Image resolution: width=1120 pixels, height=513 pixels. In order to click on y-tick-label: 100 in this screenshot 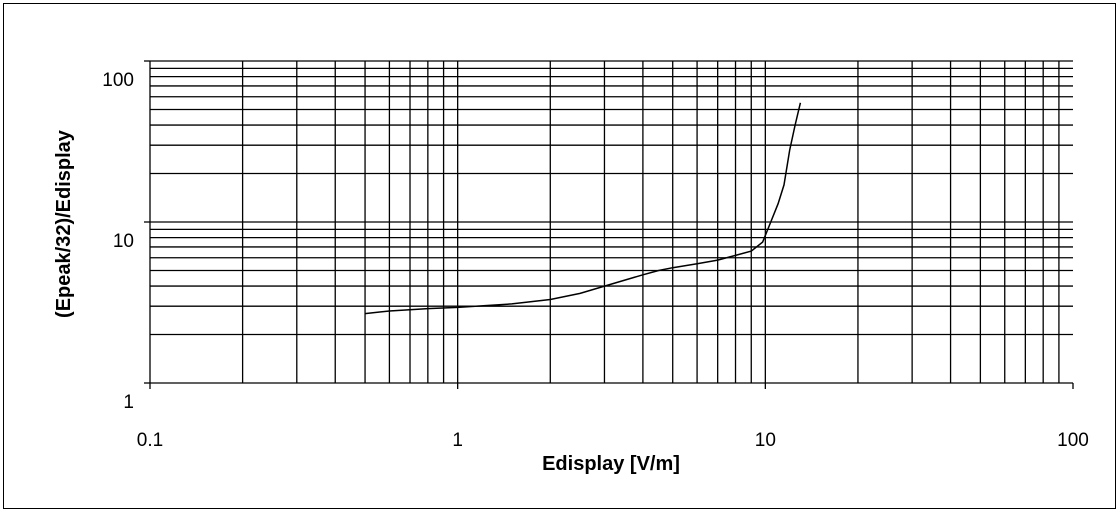, I will do `click(118, 80)`.